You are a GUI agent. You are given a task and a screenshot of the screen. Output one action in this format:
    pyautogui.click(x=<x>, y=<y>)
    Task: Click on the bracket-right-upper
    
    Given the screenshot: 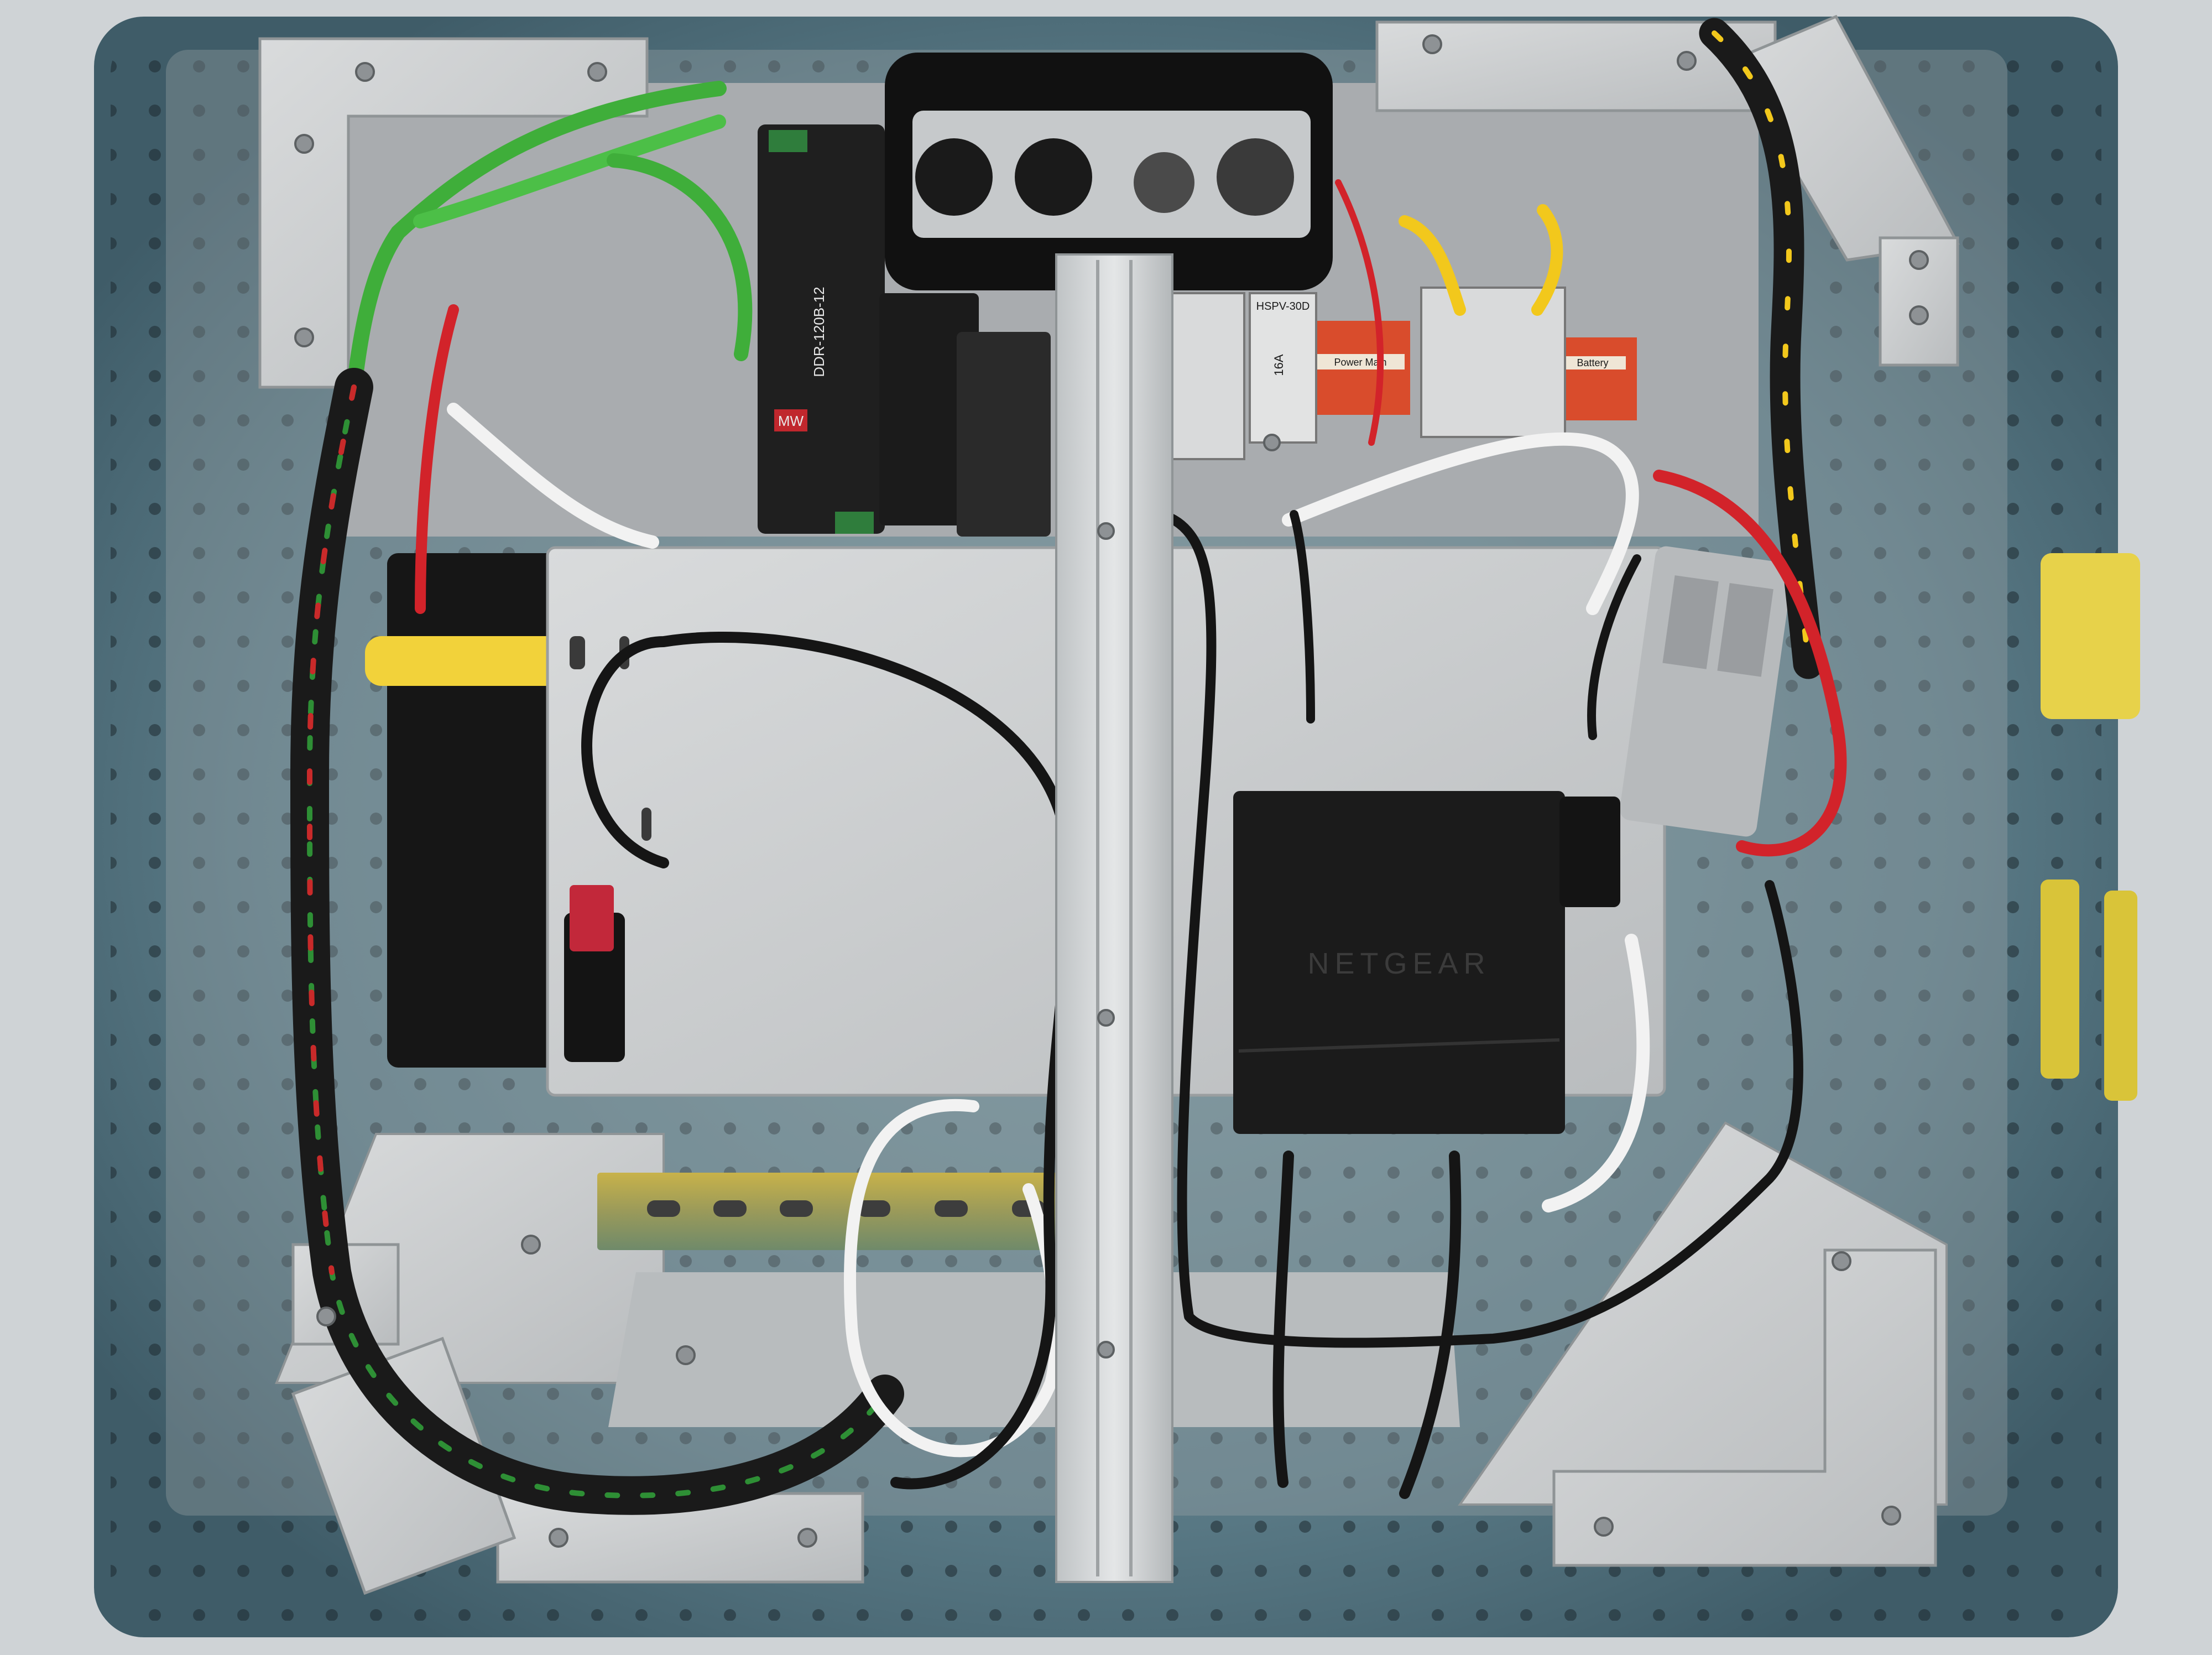 What is the action you would take?
    pyautogui.click(x=1919, y=301)
    